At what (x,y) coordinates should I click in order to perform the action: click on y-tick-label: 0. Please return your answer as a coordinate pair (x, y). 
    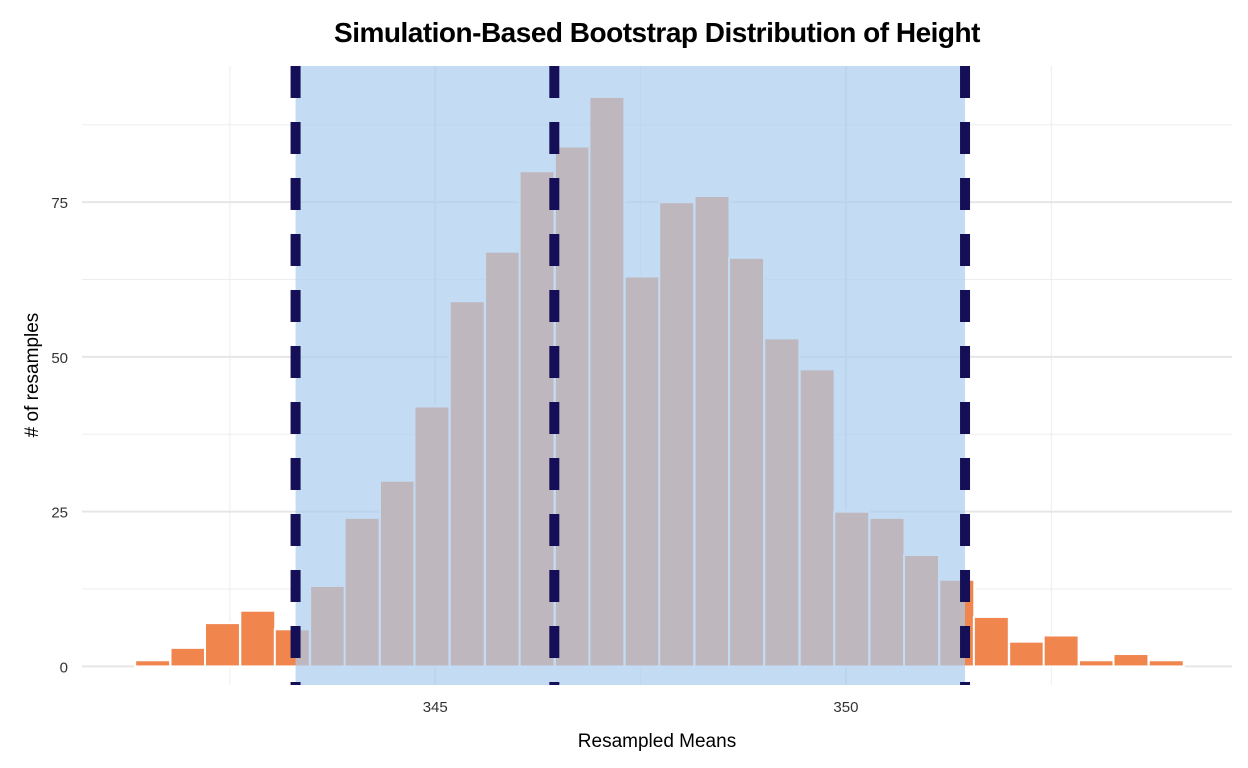
    Looking at the image, I should click on (64, 667).